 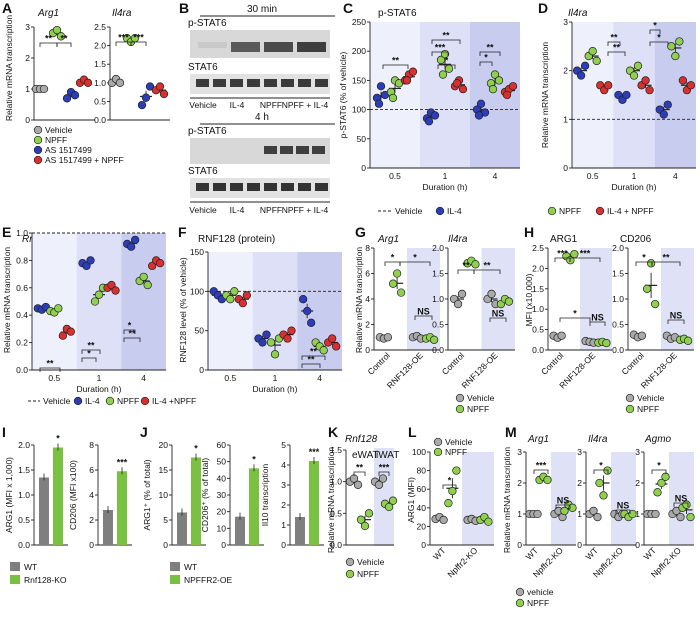 What do you see at coordinates (438, 274) in the screenshot?
I see `panel-g-2-y-tick-label: 1.5` at bounding box center [438, 274].